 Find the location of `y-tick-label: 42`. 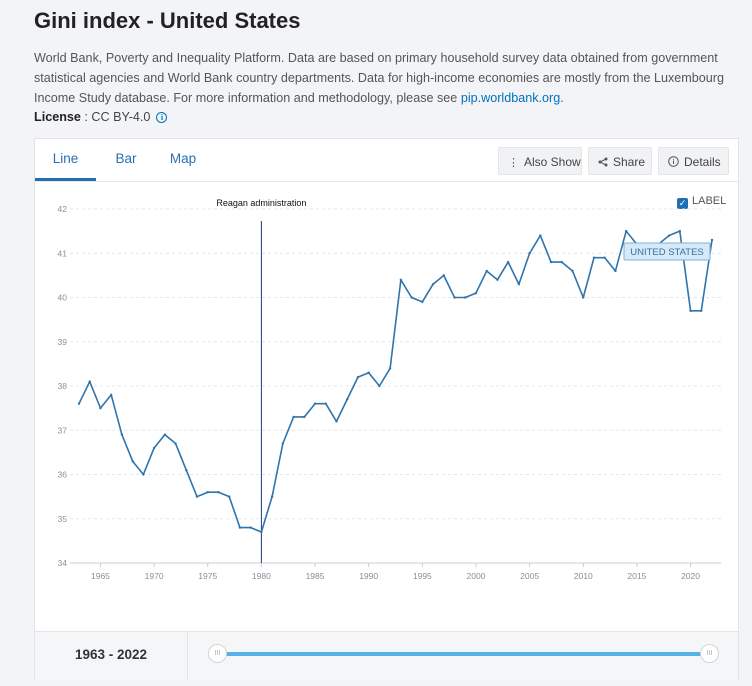

y-tick-label: 42 is located at coordinates (63, 209).